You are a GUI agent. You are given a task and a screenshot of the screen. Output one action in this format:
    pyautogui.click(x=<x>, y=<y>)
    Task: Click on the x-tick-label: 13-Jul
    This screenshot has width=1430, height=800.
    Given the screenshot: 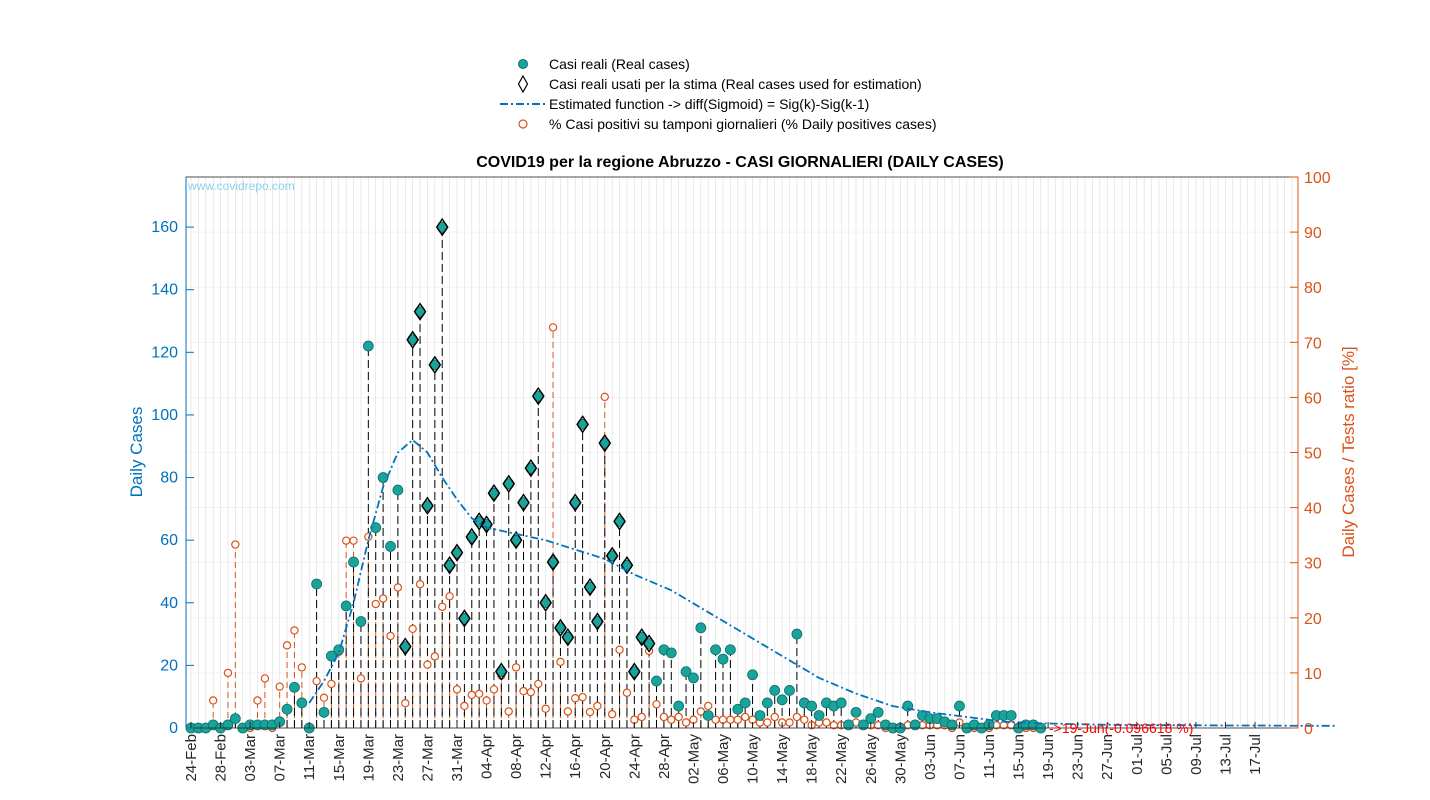 What is the action you would take?
    pyautogui.click(x=1225, y=754)
    